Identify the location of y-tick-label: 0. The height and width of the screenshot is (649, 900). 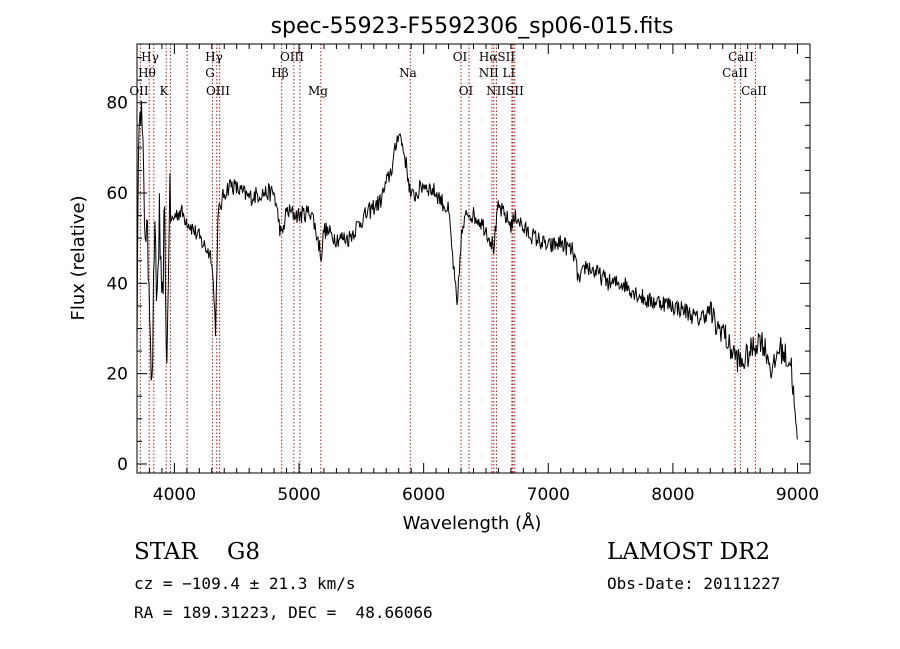
(122, 465).